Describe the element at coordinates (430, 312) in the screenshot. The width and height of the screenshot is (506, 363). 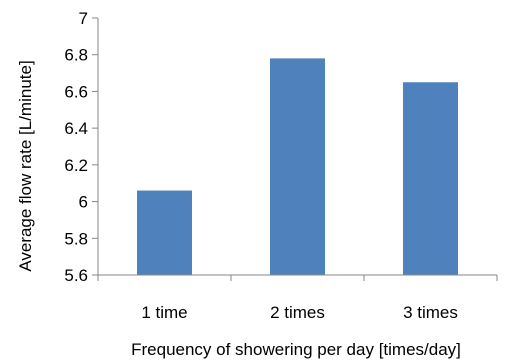
I see `x-category-label: 3 times` at that location.